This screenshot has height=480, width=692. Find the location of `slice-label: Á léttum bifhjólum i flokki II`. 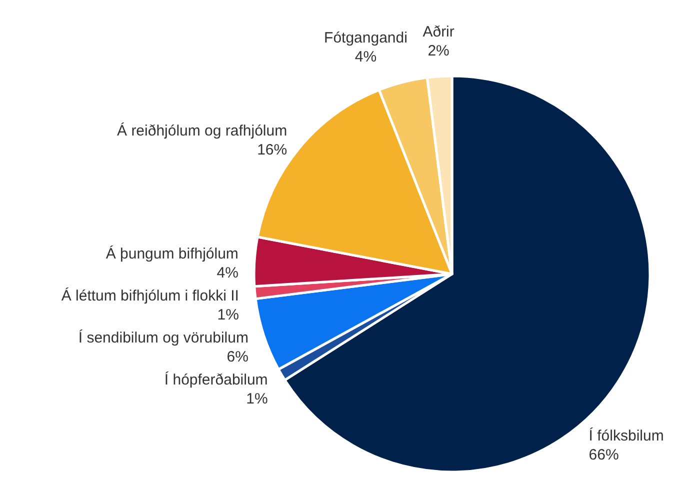

slice-label: Á léttum bifhjólum i flokki II is located at coordinates (150, 295).